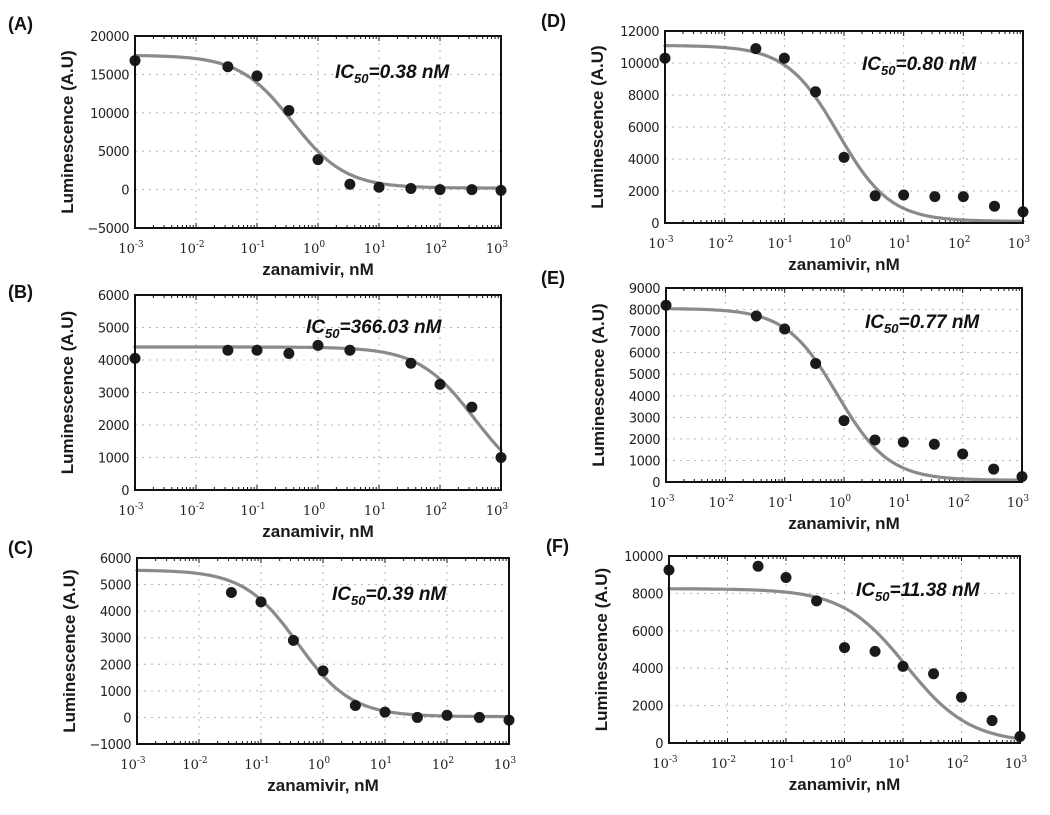 This screenshot has height=815, width=1050. Describe the element at coordinates (20, 548) in the screenshot. I see `panel-label: (C)` at that location.